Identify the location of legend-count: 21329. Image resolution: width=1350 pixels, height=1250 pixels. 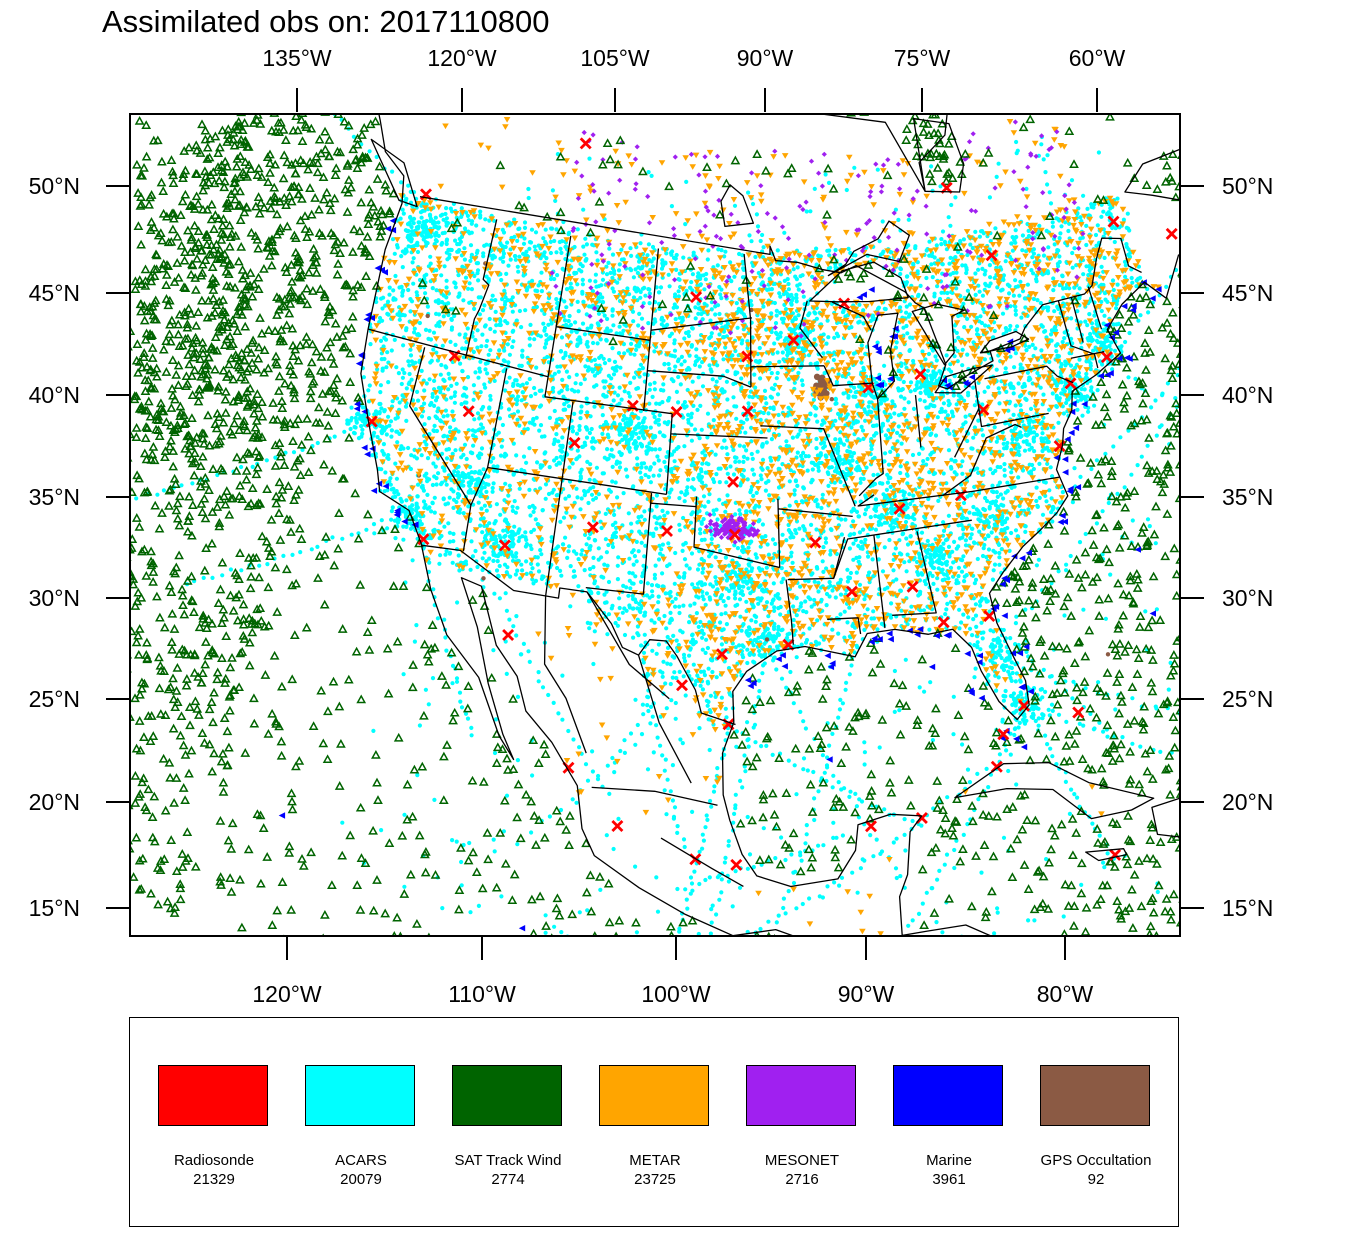
(214, 1179).